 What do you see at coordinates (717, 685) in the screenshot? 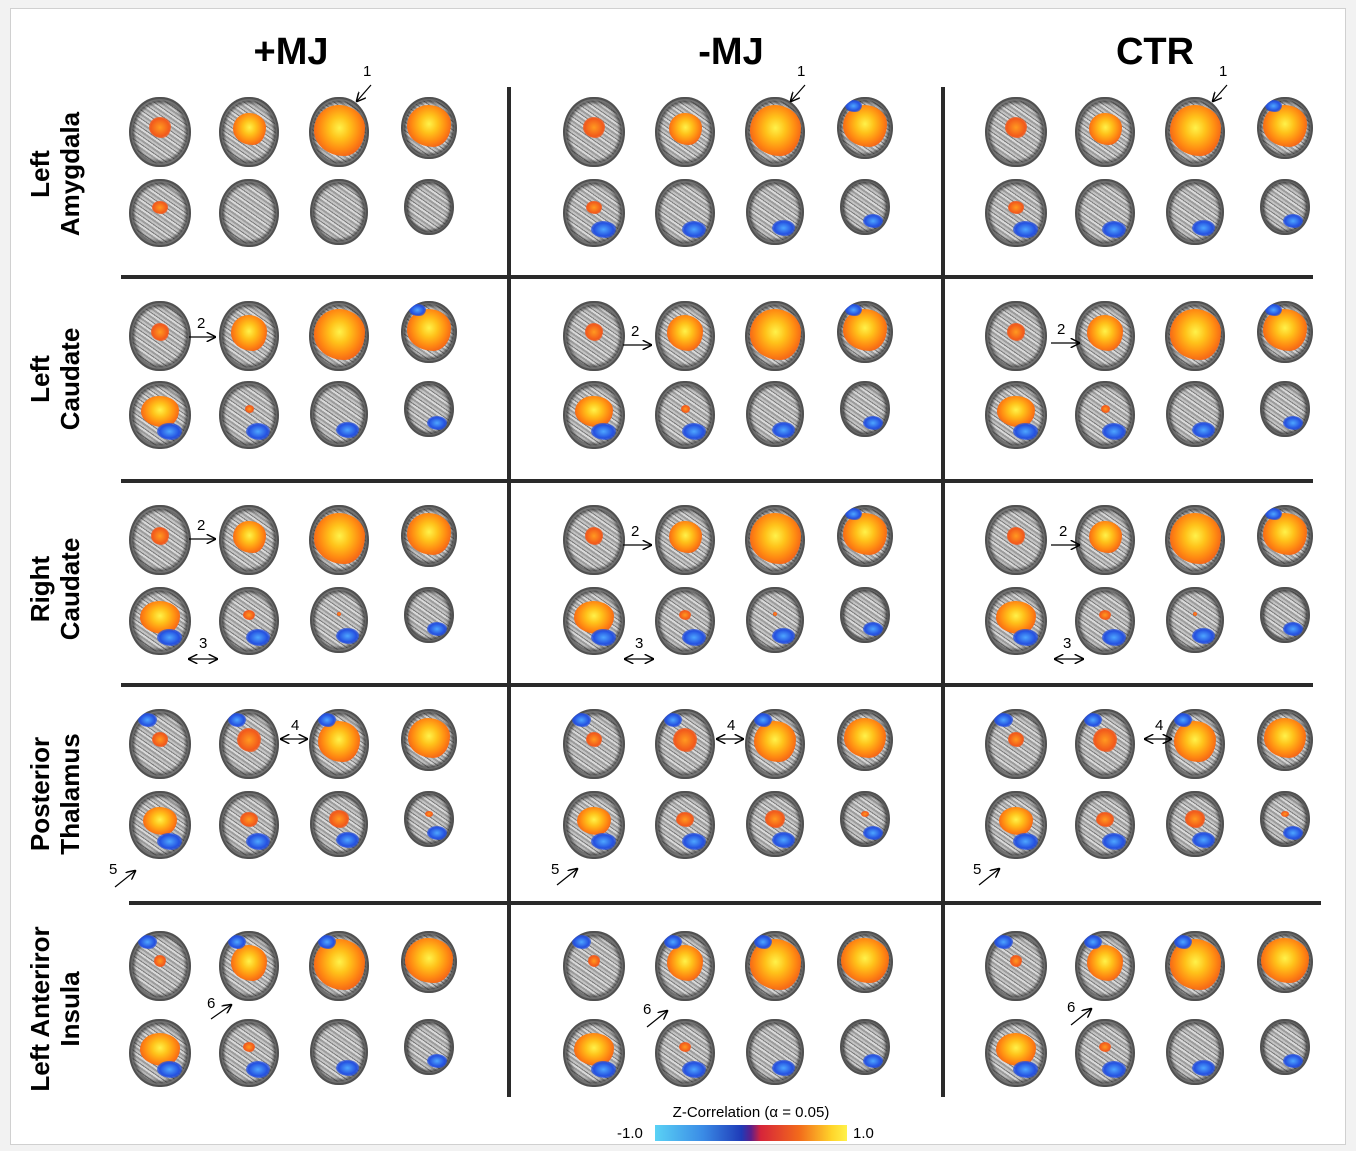
I see `row-divider` at bounding box center [717, 685].